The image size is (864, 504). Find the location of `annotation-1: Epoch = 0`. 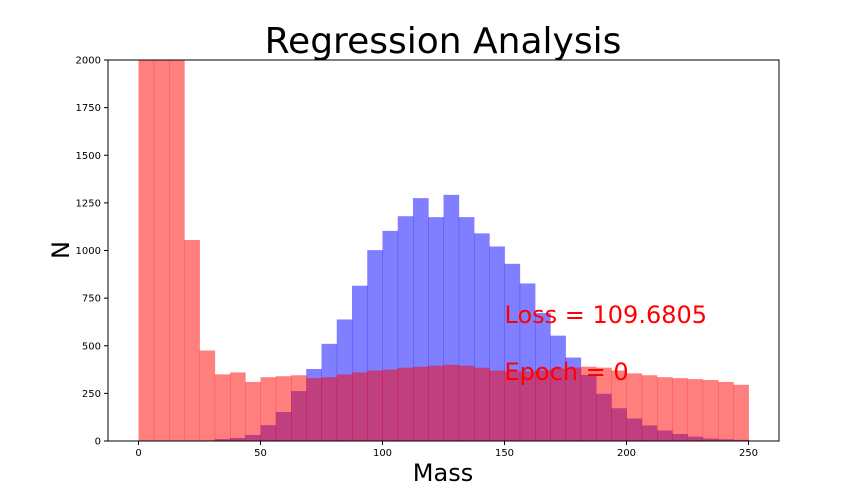

annotation-1: Epoch = 0 is located at coordinates (567, 372).